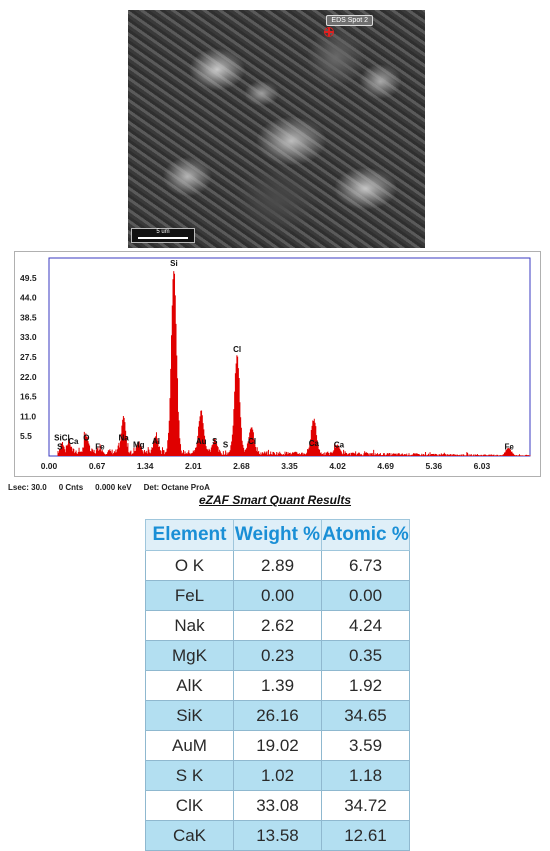 This screenshot has width=550, height=851. Describe the element at coordinates (27, 487) in the screenshot. I see `lsec-readout: Lsec: 30.0` at that location.